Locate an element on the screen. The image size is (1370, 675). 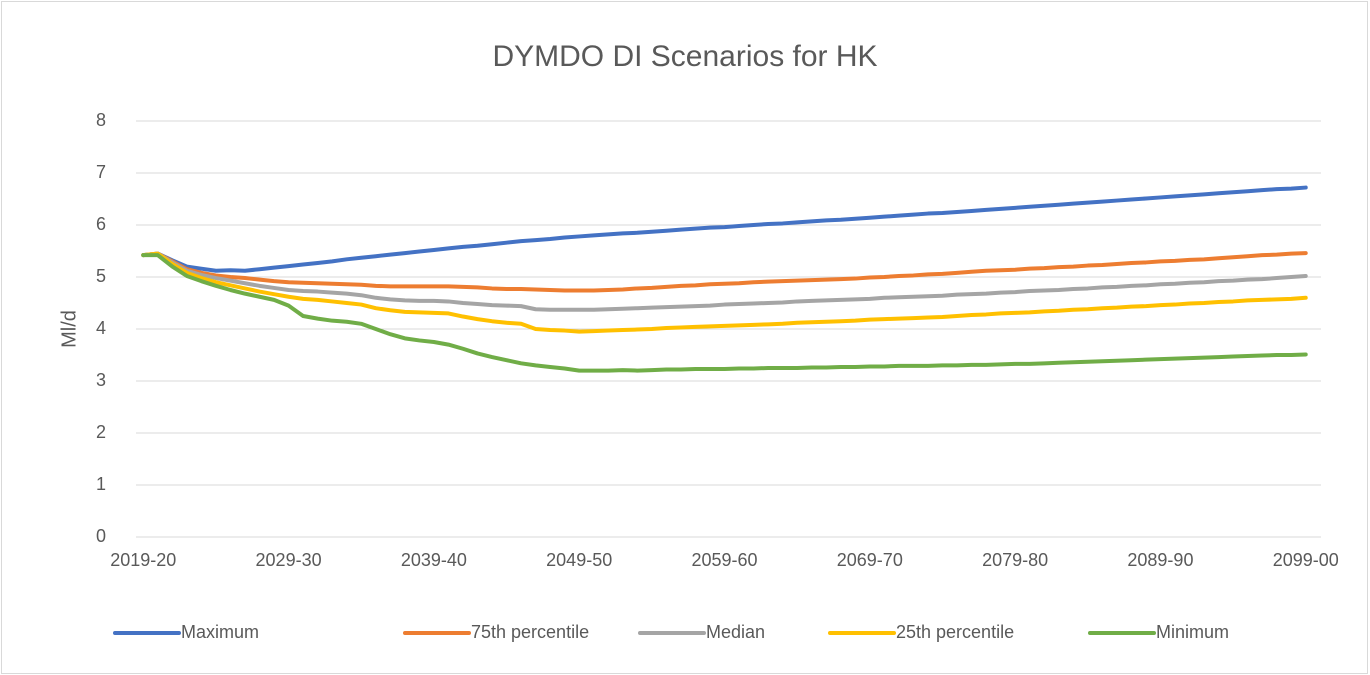
y-tick-label: 8 is located at coordinates (101, 120).